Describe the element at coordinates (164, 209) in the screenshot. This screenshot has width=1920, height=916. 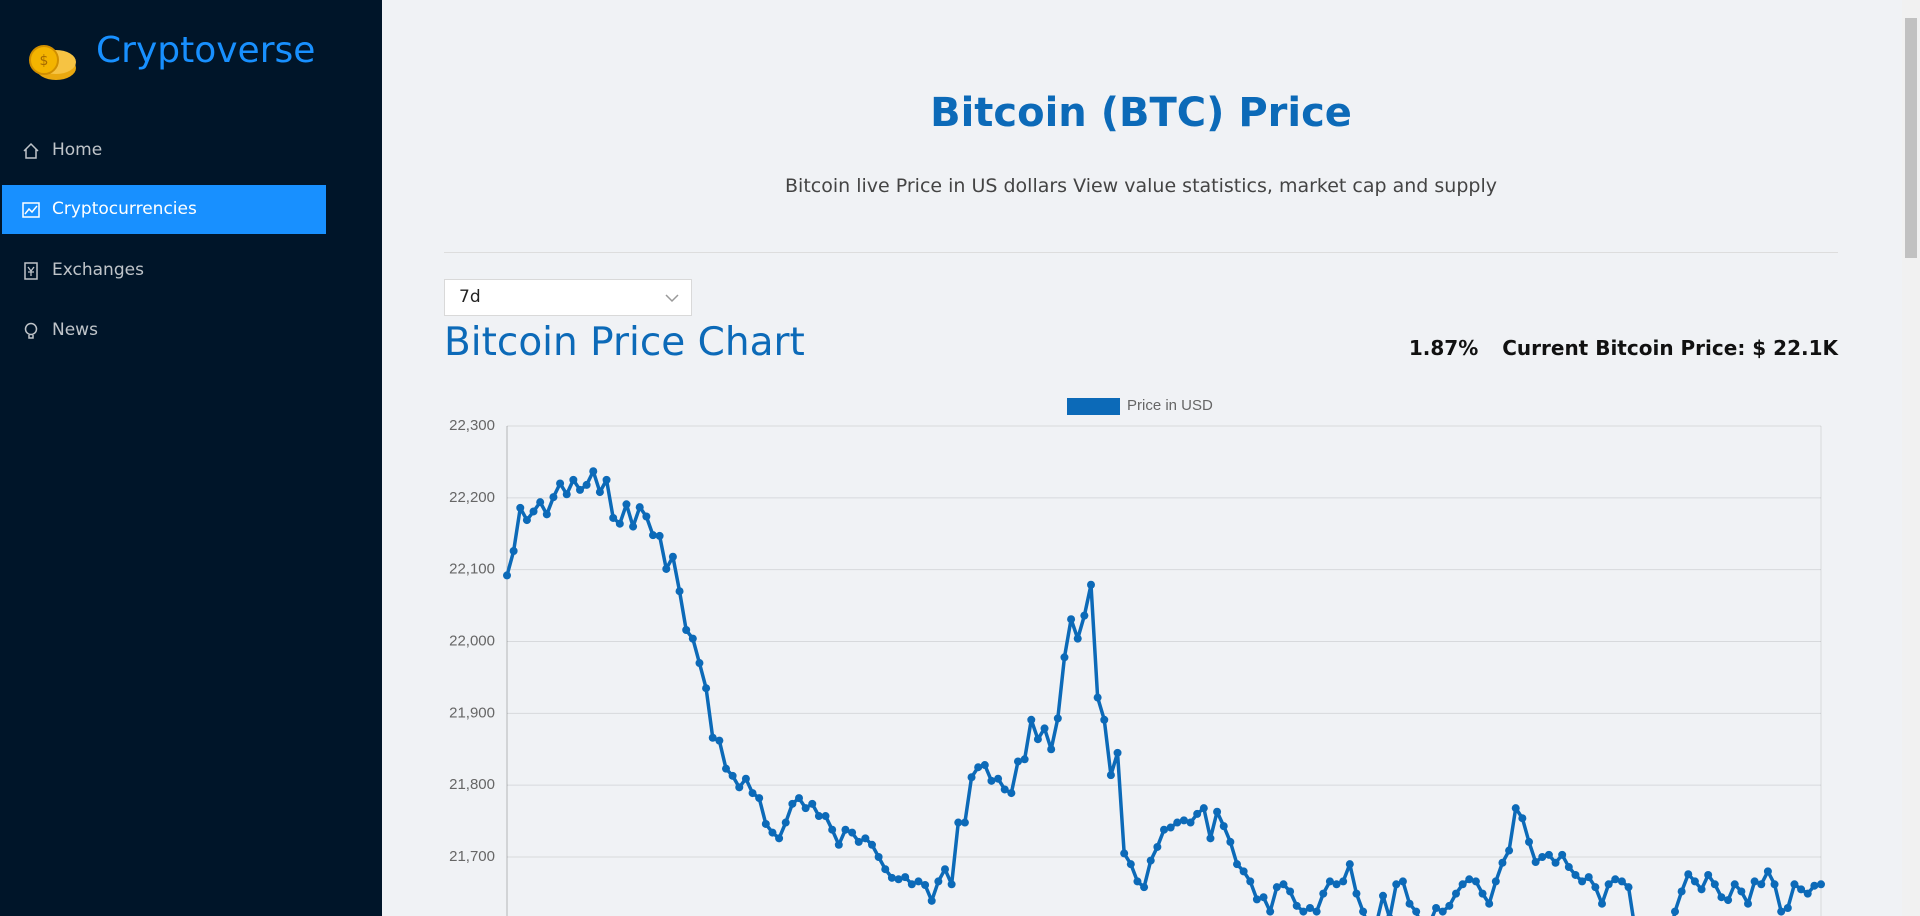
I see `menu-cryptocurrencies: Cryptocurrencies` at that location.